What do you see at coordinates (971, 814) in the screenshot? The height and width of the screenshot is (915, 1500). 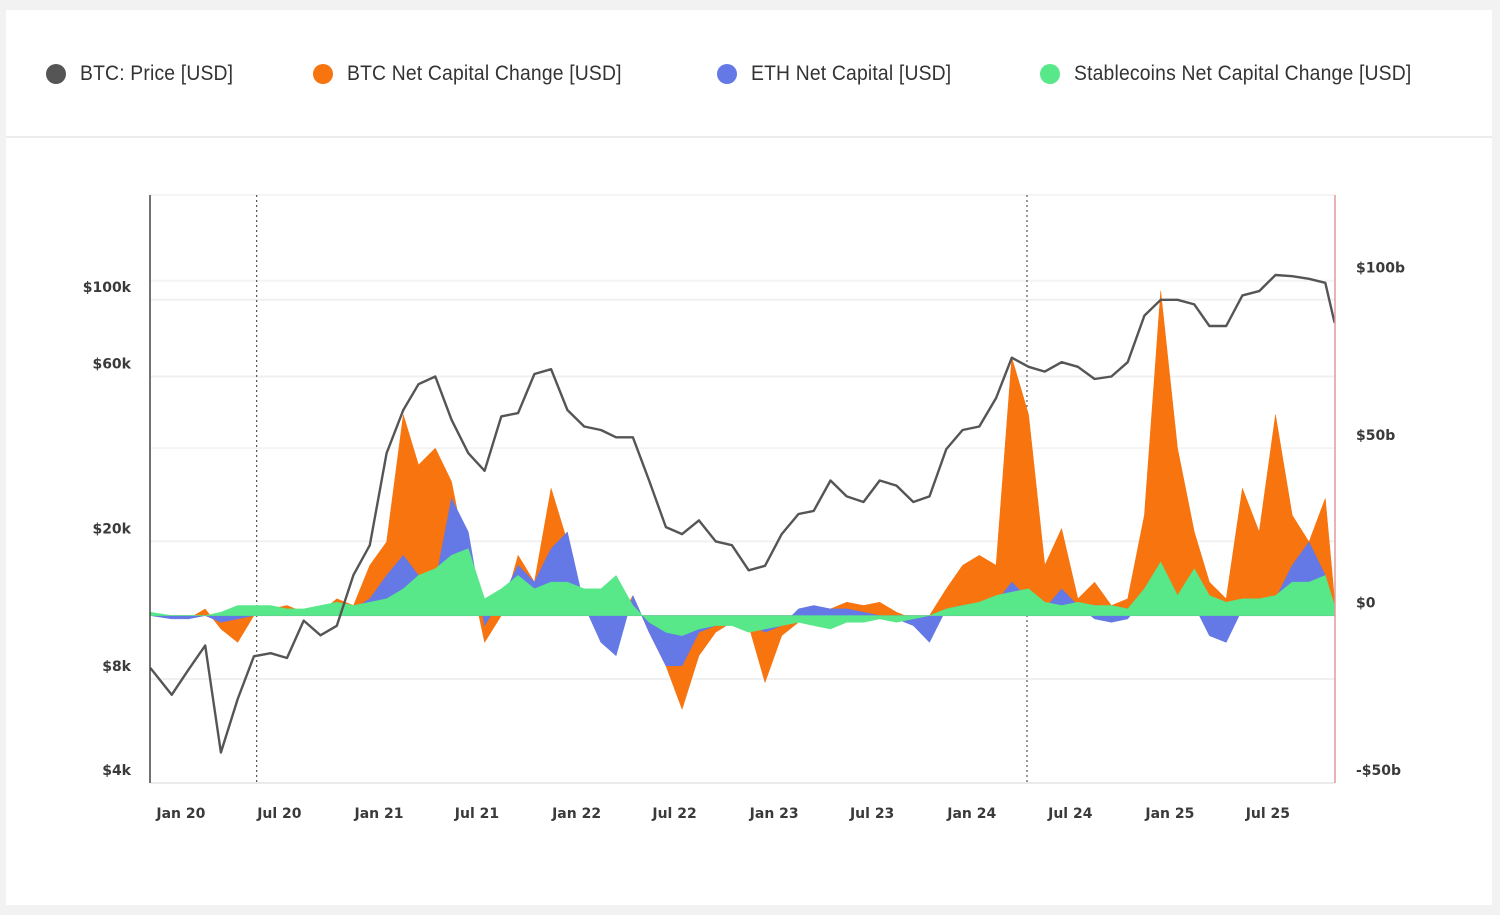 I see `x-tick-label: Jan 24` at bounding box center [971, 814].